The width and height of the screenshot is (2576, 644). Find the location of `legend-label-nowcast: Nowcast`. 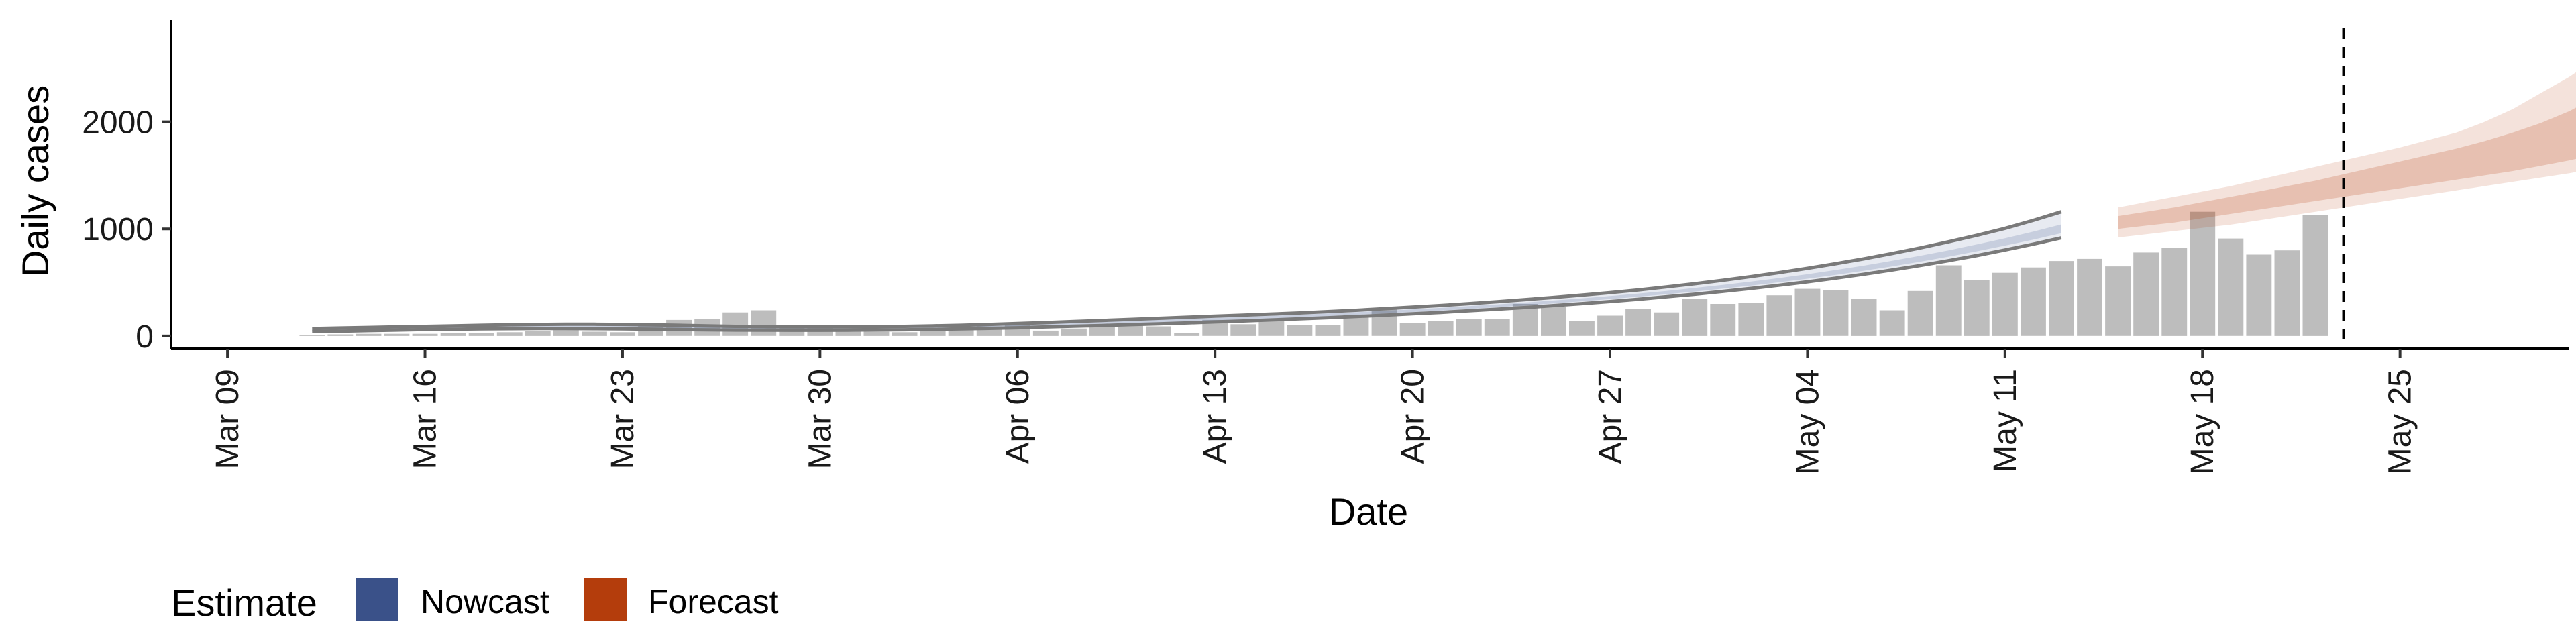

legend-label-nowcast: Nowcast is located at coordinates (485, 602).